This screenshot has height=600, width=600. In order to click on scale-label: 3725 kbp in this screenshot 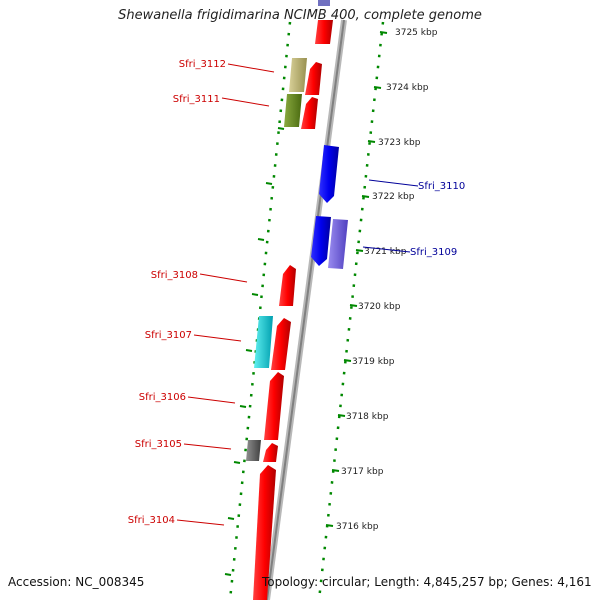, I will do `click(416, 33)`.